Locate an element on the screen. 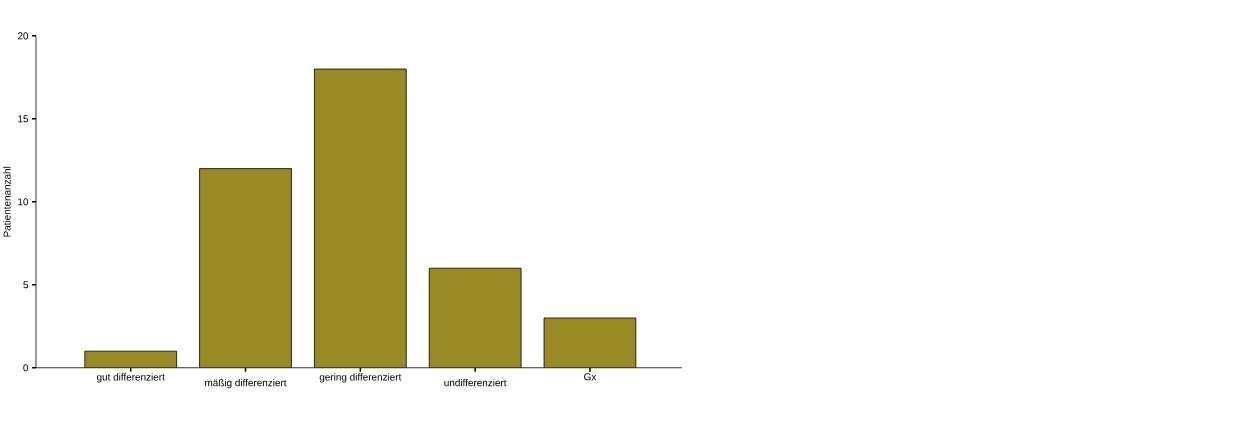 The height and width of the screenshot is (433, 1238). y-tick-label: 10 is located at coordinates (23, 202).